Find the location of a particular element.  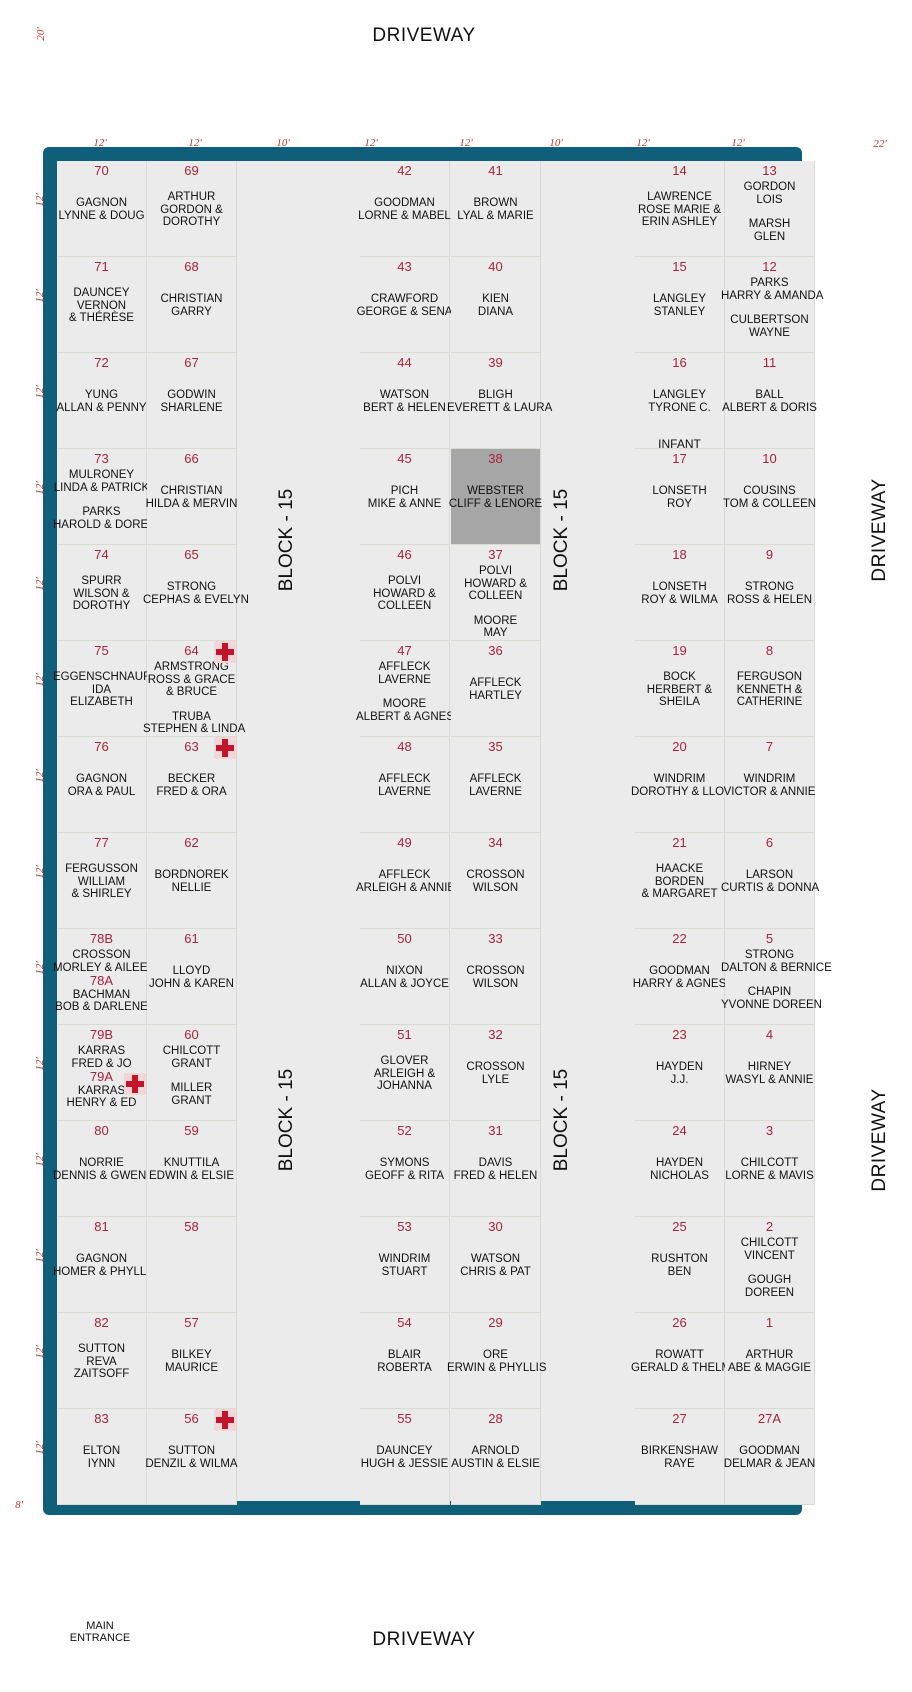

plot-68: 68 CHRISTIAN GARRY is located at coordinates (192, 305).